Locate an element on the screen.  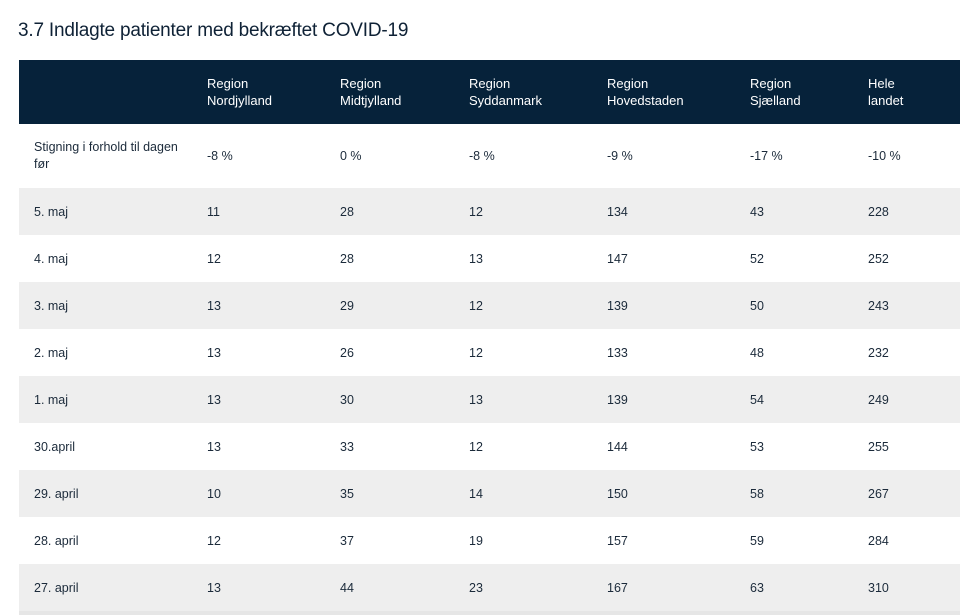
table-bottom-shade is located at coordinates (489, 613).